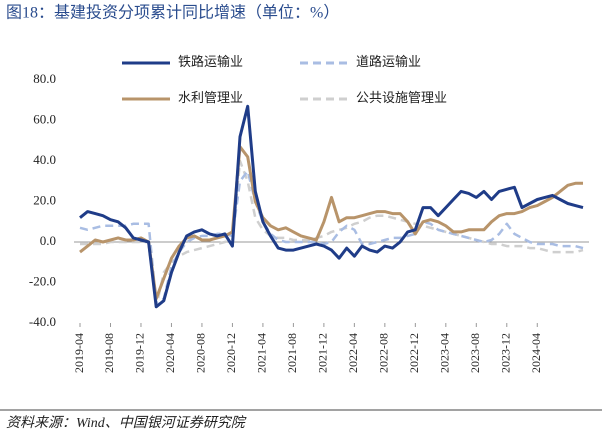 The height and width of the screenshot is (439, 602). I want to click on y-tick-label: 80.0, so click(44, 78).